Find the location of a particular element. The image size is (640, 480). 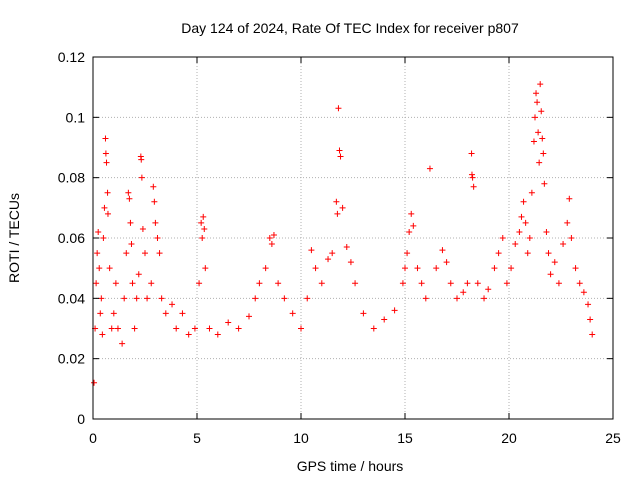

x-tick-label: 5 is located at coordinates (197, 438).